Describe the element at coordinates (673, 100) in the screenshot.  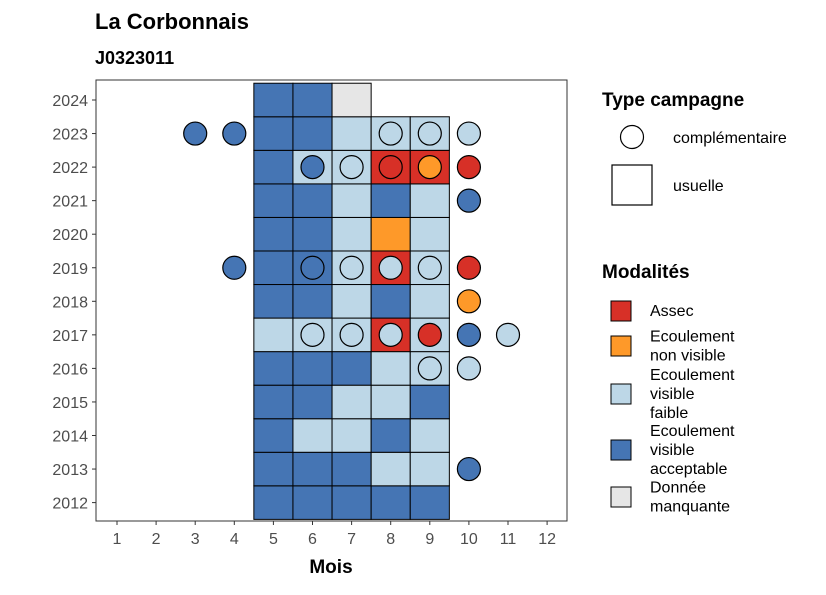
I see `legend-campagne-title: Type campagne` at that location.